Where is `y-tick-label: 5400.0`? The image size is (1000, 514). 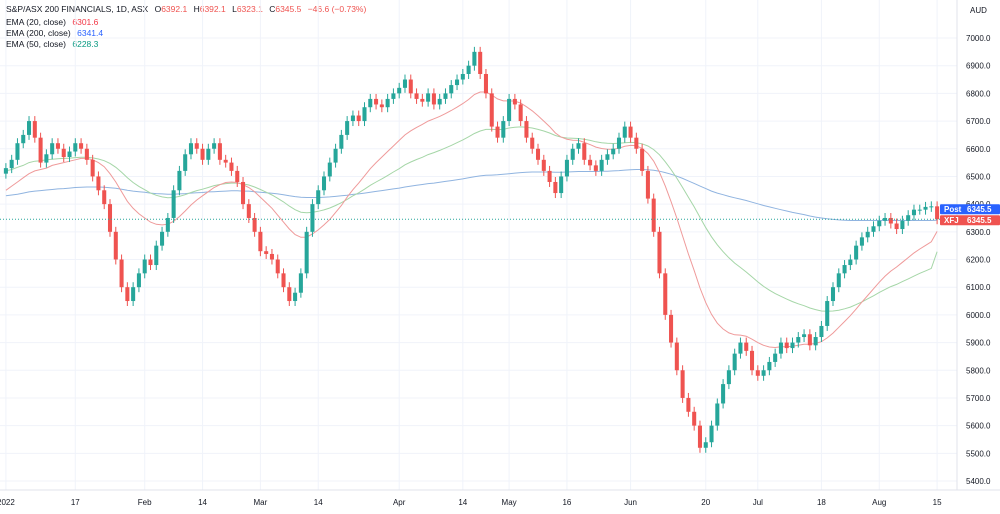
y-tick-label: 5400.0 is located at coordinates (978, 481).